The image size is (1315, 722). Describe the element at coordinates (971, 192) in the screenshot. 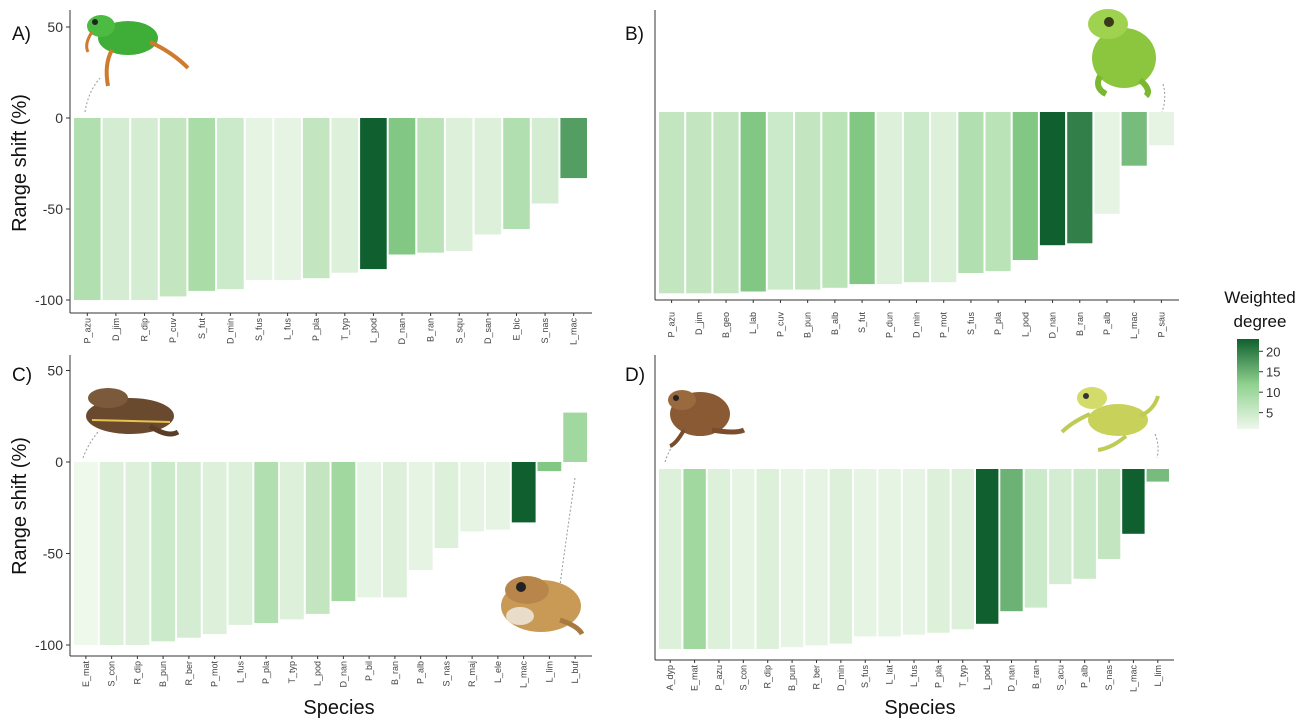

I see `bar-s-fus` at that location.